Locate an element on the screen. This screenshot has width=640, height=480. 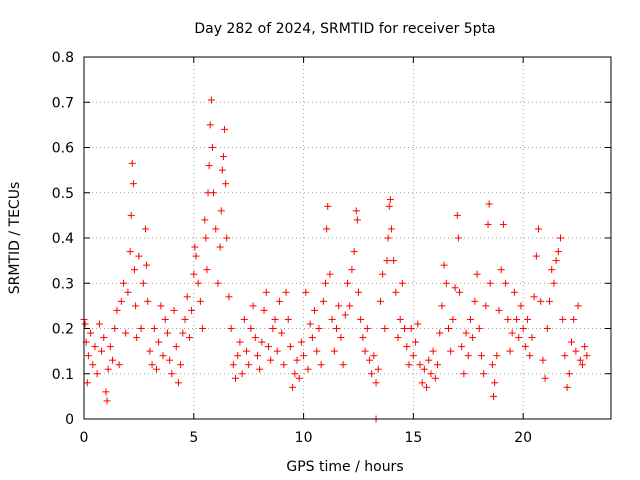
y-tick-label: 0.6 is located at coordinates (63, 149).